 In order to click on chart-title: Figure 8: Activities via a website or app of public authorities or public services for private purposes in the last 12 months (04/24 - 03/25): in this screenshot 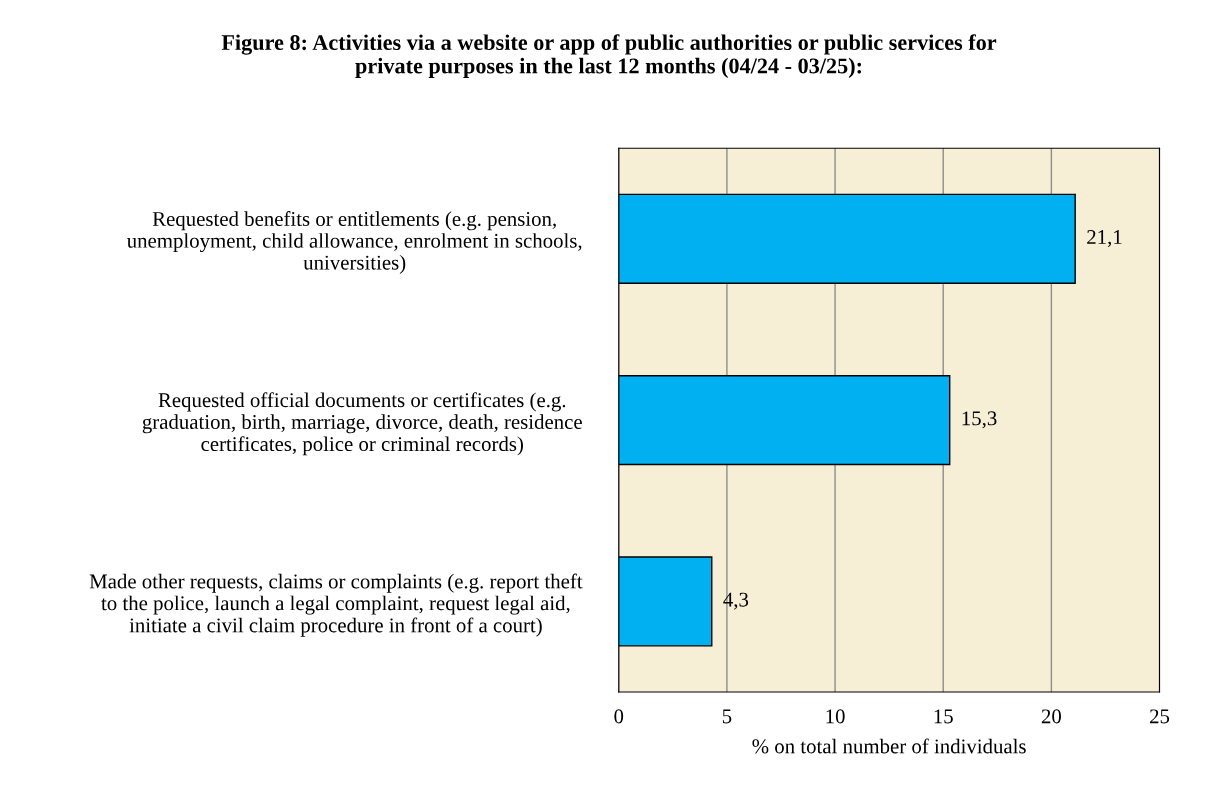, I will do `click(609, 56)`.